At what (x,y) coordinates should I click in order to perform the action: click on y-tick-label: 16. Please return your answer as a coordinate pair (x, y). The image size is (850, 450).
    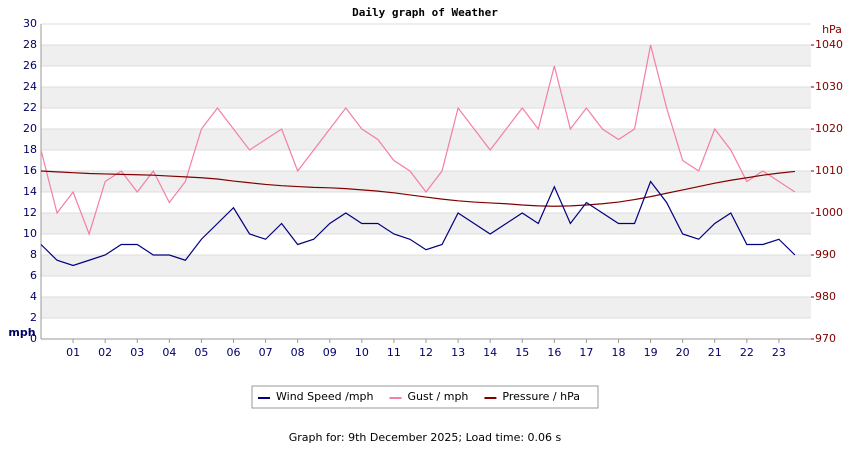
    Looking at the image, I should click on (30, 170).